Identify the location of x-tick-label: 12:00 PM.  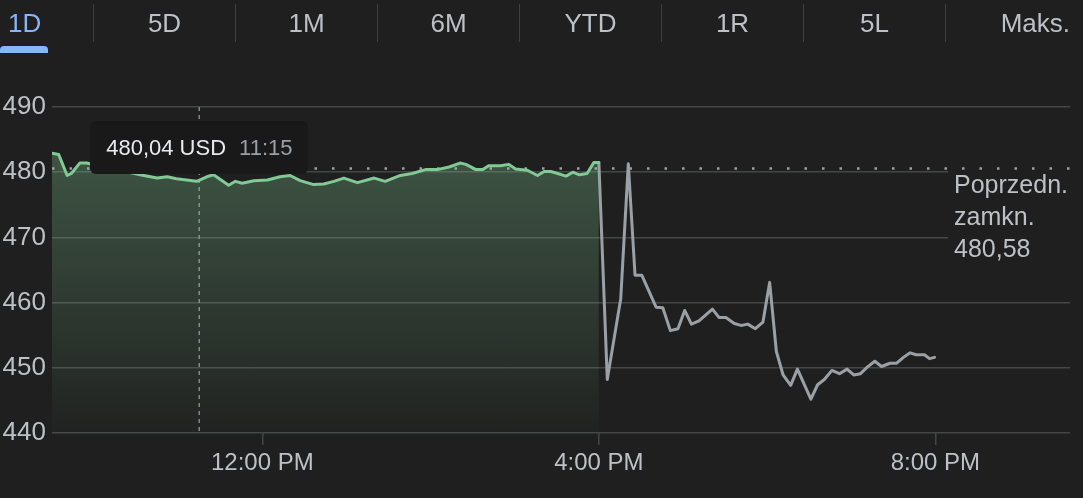
(262, 462).